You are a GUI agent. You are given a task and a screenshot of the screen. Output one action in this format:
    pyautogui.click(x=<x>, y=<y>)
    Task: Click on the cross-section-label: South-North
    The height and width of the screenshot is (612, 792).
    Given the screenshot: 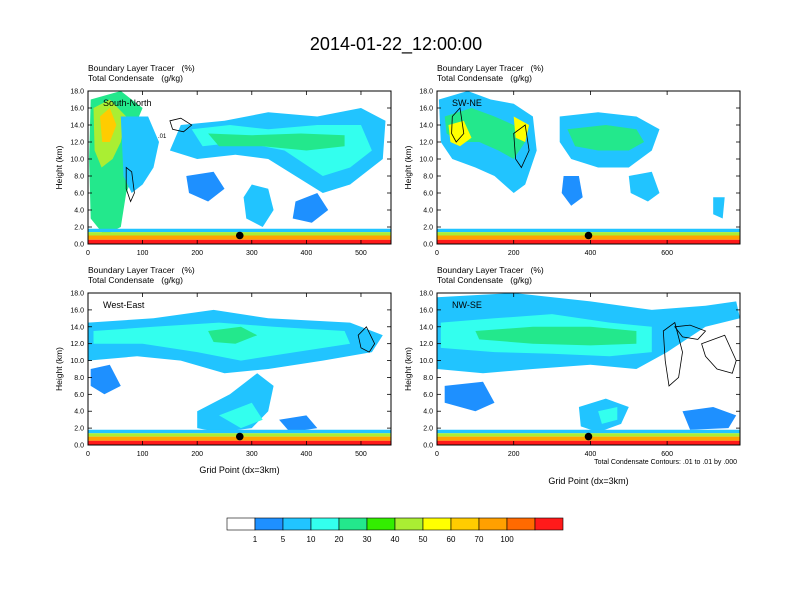 What is the action you would take?
    pyautogui.click(x=127, y=103)
    